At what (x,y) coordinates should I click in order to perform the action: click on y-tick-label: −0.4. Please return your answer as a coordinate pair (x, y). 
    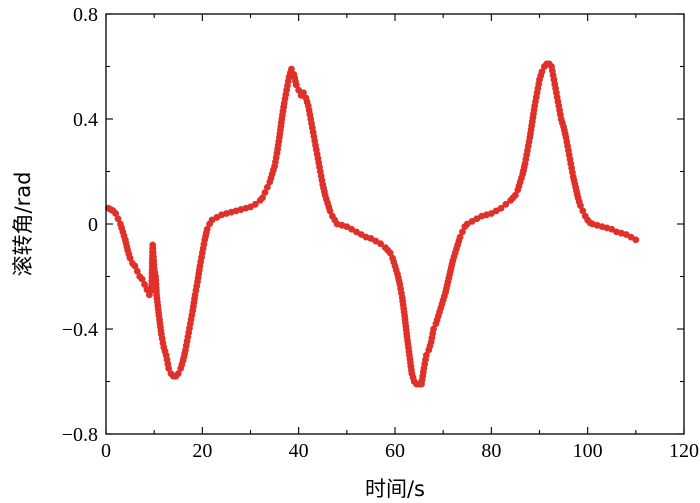
    Looking at the image, I should click on (80, 330).